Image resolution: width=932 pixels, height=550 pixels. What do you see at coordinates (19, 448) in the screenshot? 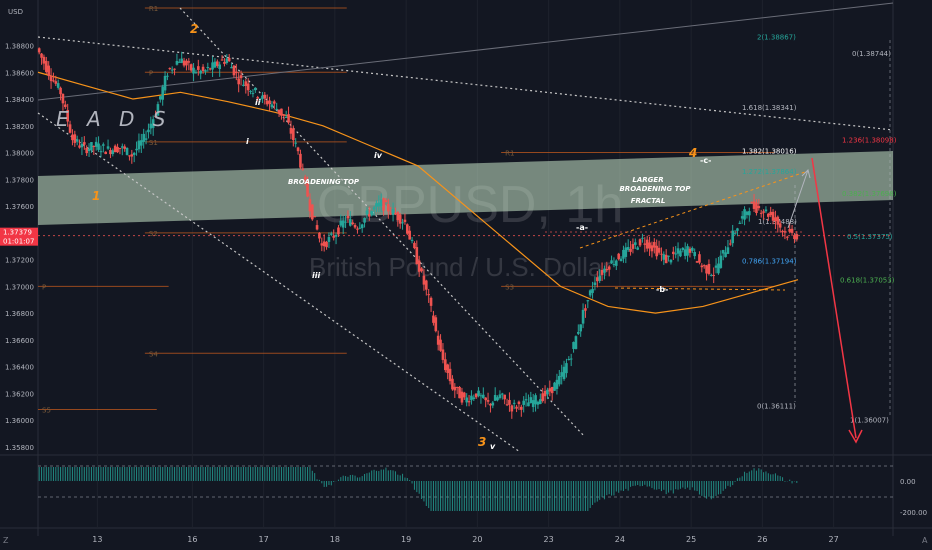
I see `price-tick-label: 1.35800` at bounding box center [19, 448].